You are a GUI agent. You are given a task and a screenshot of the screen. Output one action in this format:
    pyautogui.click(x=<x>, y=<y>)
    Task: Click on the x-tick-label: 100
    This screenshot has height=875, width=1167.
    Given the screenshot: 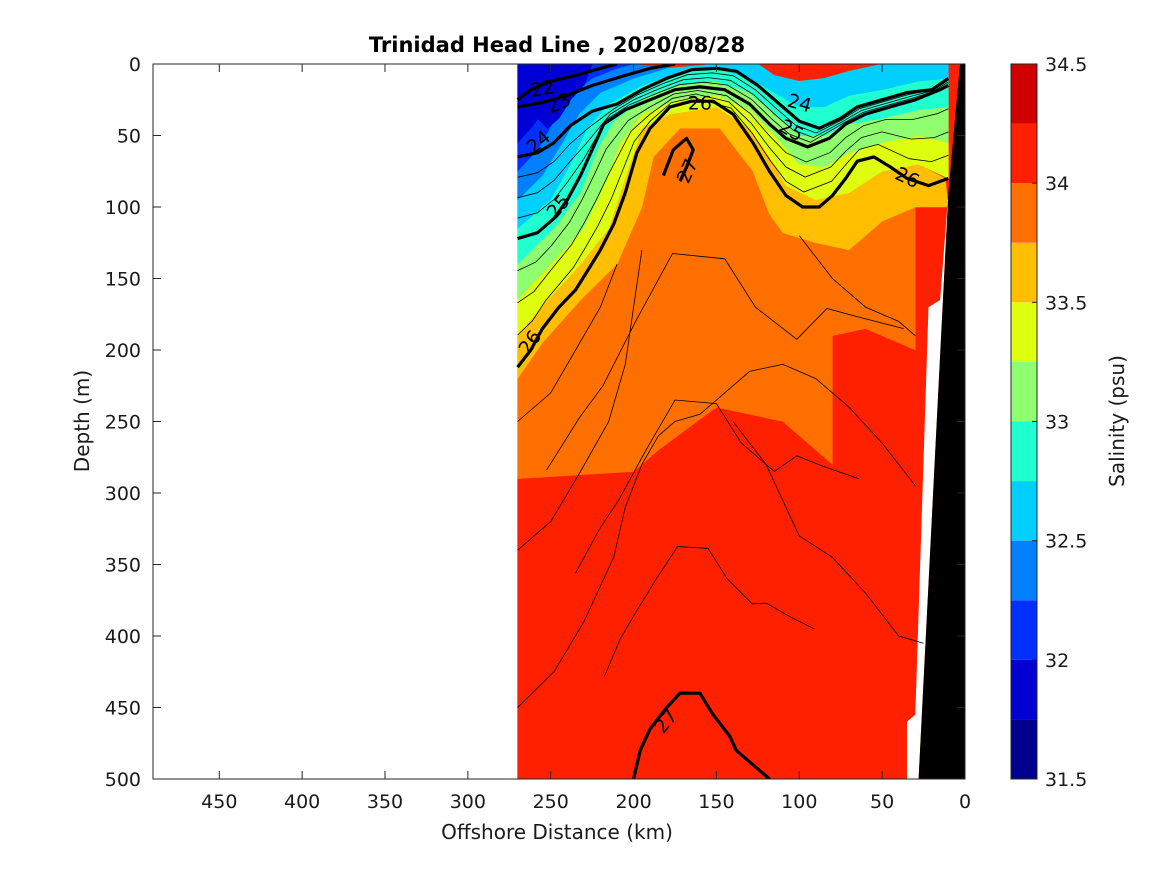 What is the action you would take?
    pyautogui.click(x=799, y=802)
    